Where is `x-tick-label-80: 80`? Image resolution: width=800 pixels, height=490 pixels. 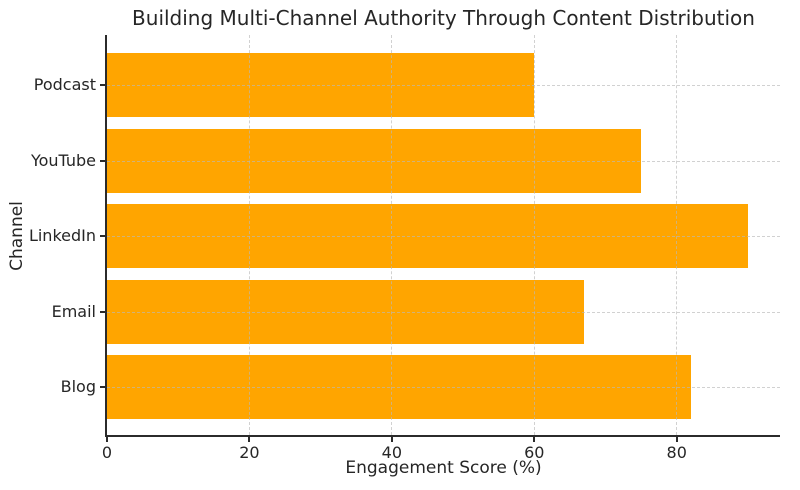
x-tick-label-80: 80 is located at coordinates (676, 452).